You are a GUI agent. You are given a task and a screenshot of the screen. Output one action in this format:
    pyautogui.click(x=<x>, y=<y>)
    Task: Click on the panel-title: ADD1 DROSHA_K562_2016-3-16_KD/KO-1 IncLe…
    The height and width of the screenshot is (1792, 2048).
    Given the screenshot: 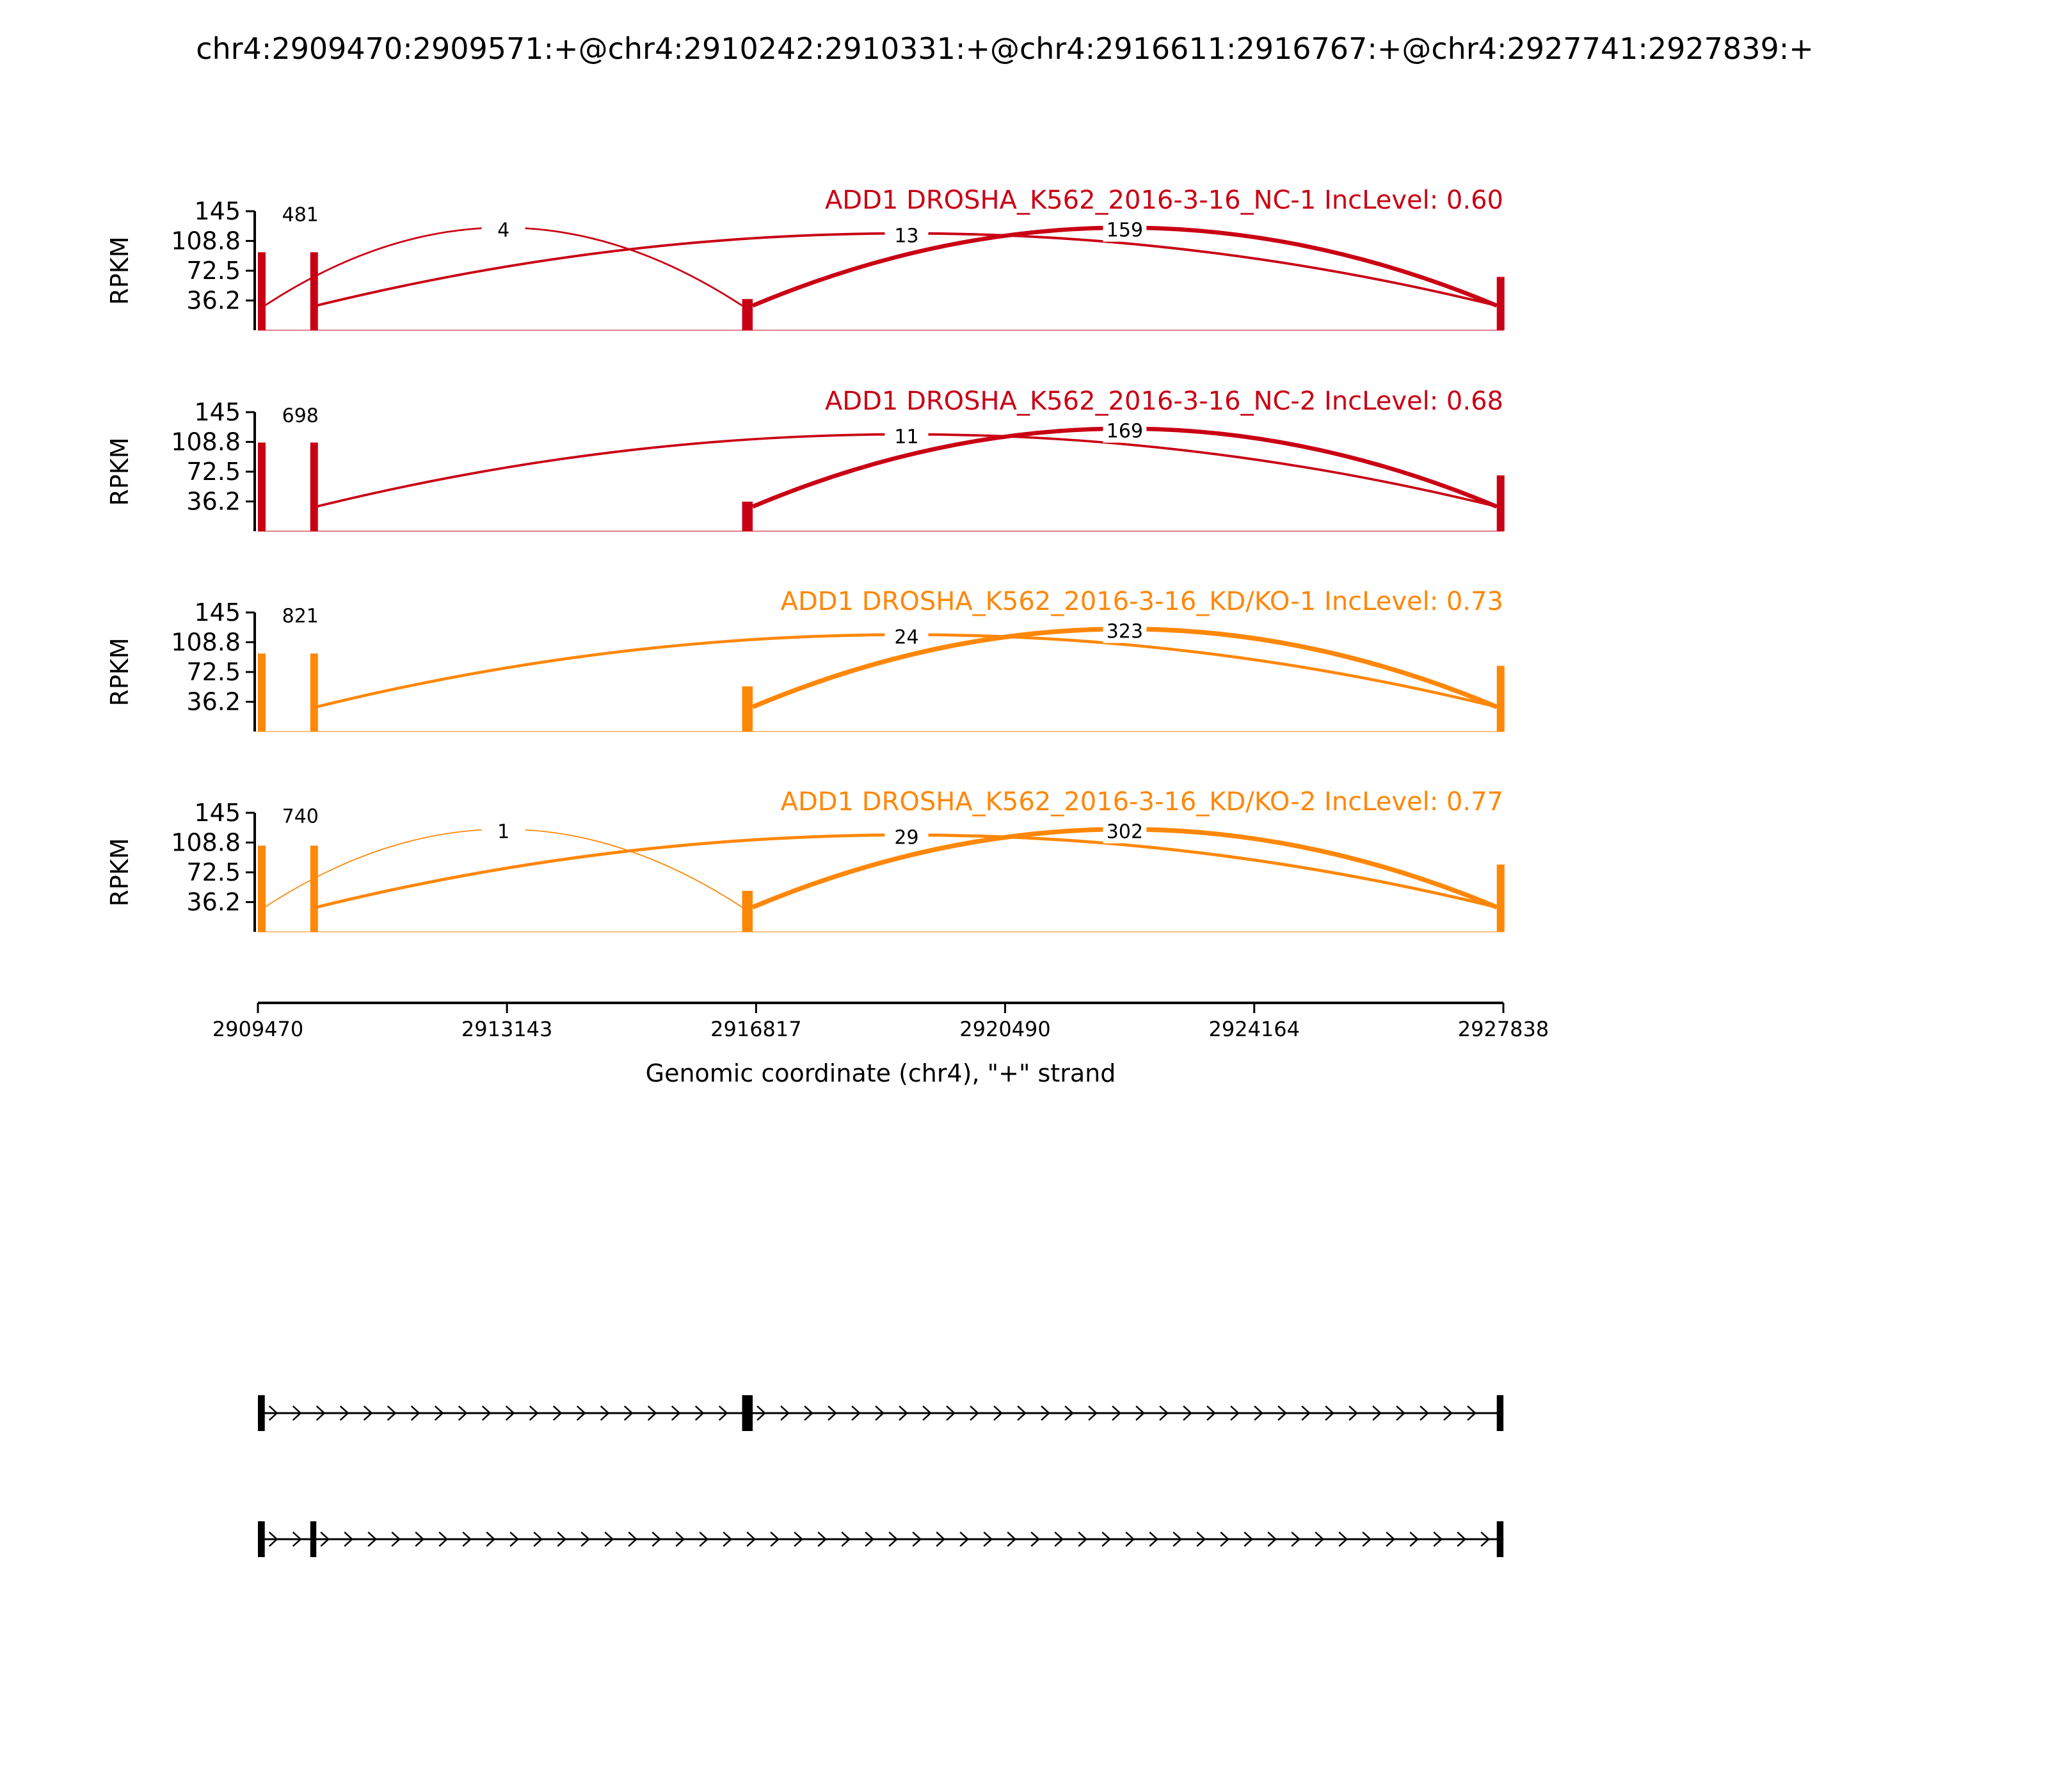 What is the action you would take?
    pyautogui.click(x=1142, y=601)
    